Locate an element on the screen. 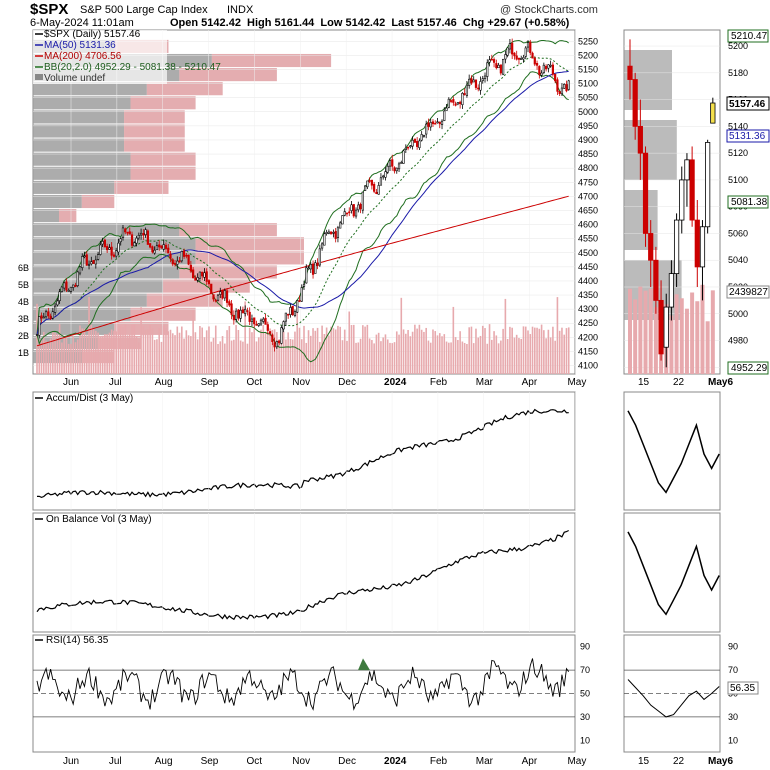 The image size is (770, 770). date: 6-May-2024 11:01am is located at coordinates (82, 23).